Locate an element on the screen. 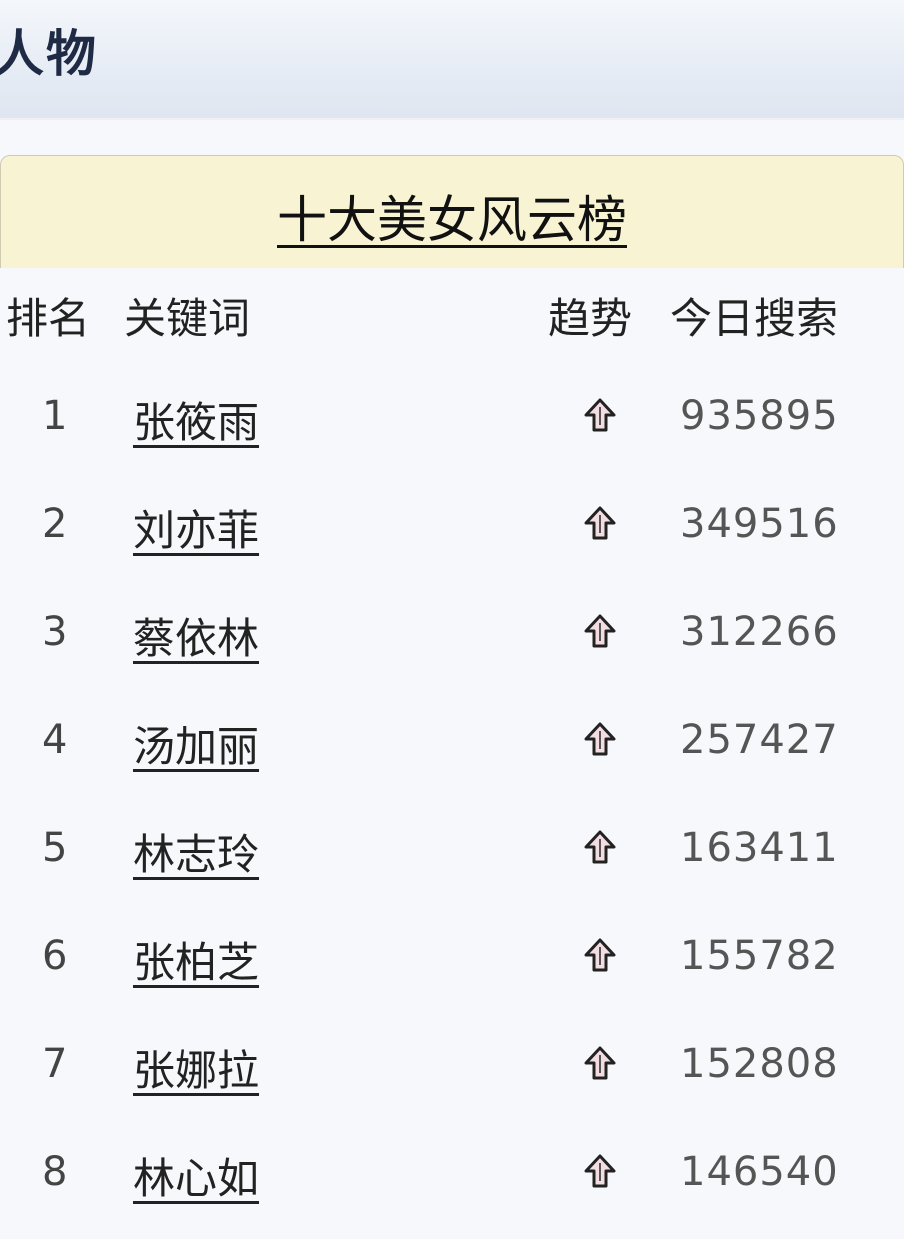 Image resolution: width=904 pixels, height=1239 pixels. search-count: 257427 is located at coordinates (759, 740).